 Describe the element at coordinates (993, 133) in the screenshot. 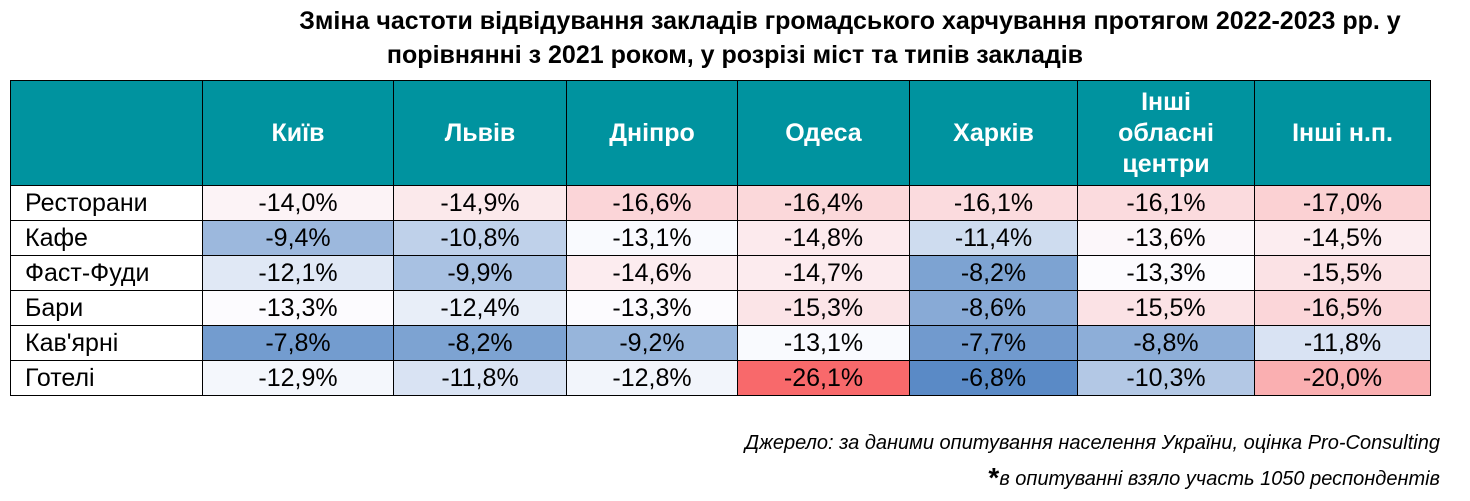

I see `column-header: Харків` at that location.